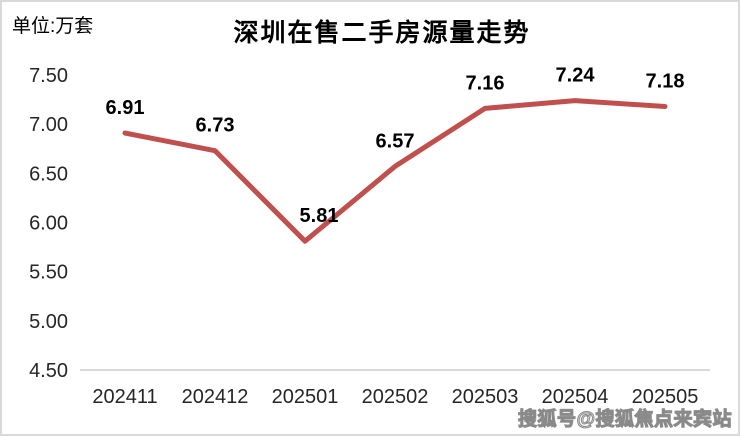 Image resolution: width=740 pixels, height=436 pixels. Describe the element at coordinates (124, 397) in the screenshot. I see `x-tick-label: 202411` at that location.